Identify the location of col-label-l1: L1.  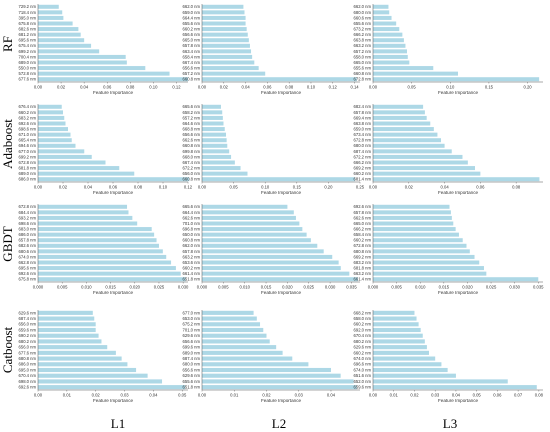
(118, 423).